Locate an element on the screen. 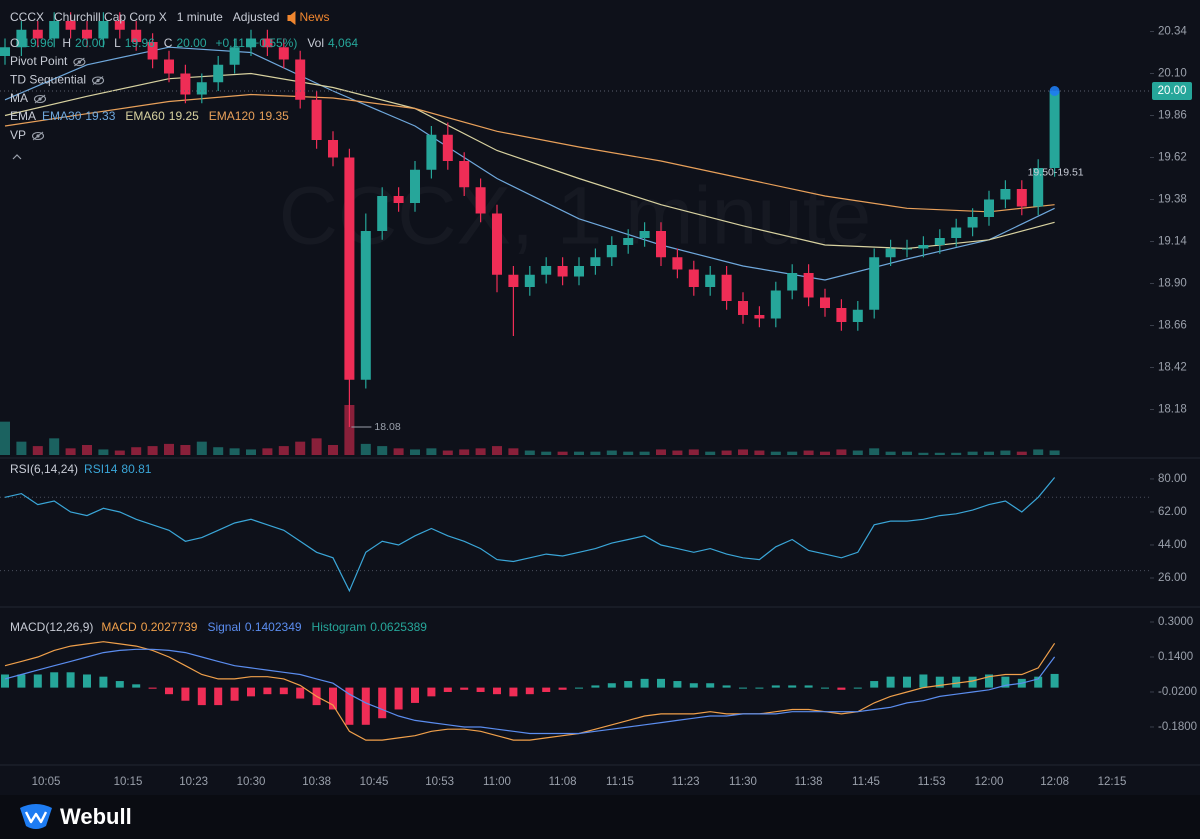 The width and height of the screenshot is (1200, 839). news: News is located at coordinates (314, 17).